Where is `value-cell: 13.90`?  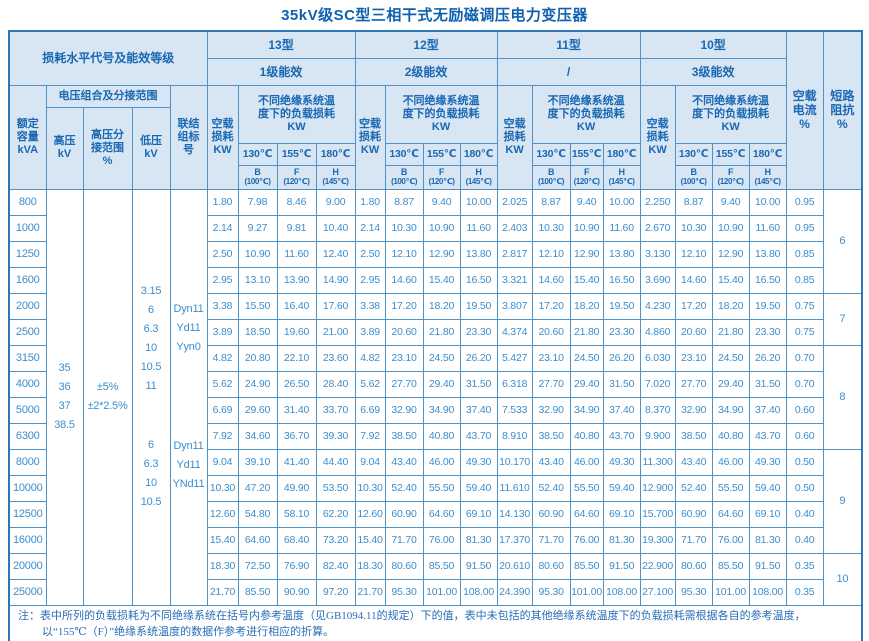 value-cell: 13.90 is located at coordinates (296, 280).